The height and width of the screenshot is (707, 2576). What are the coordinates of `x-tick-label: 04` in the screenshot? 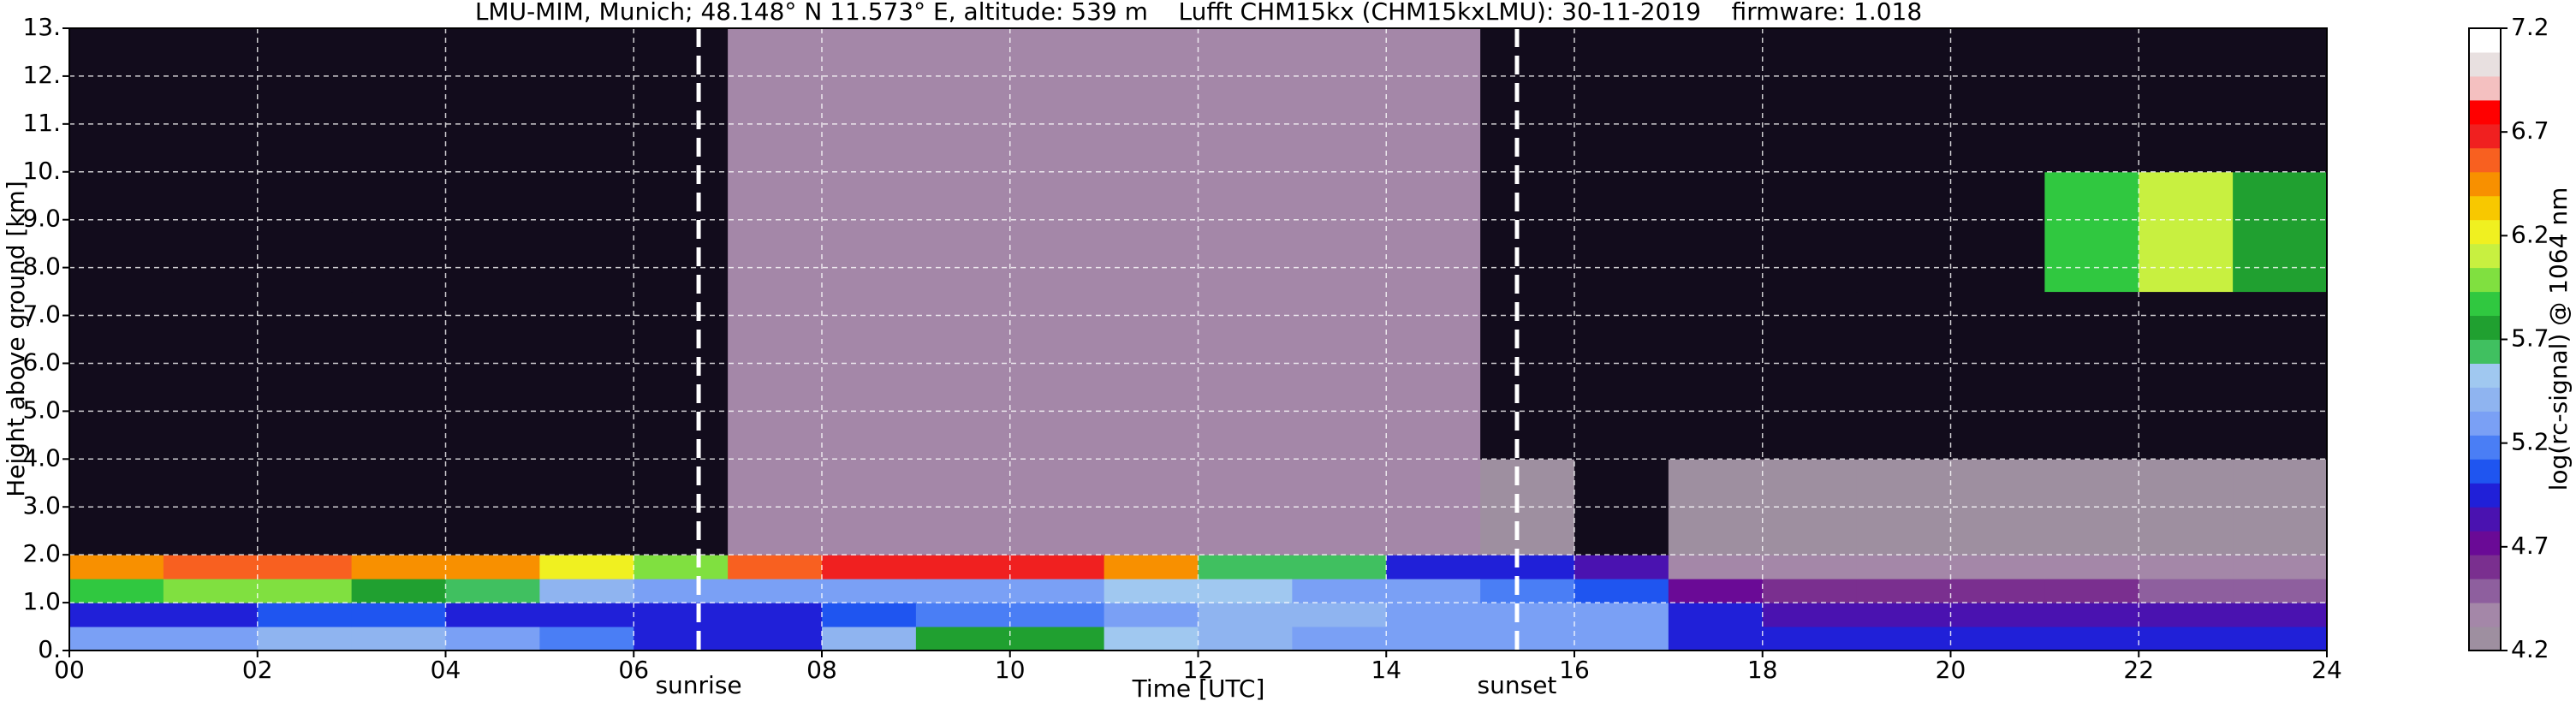 It's located at (446, 670).